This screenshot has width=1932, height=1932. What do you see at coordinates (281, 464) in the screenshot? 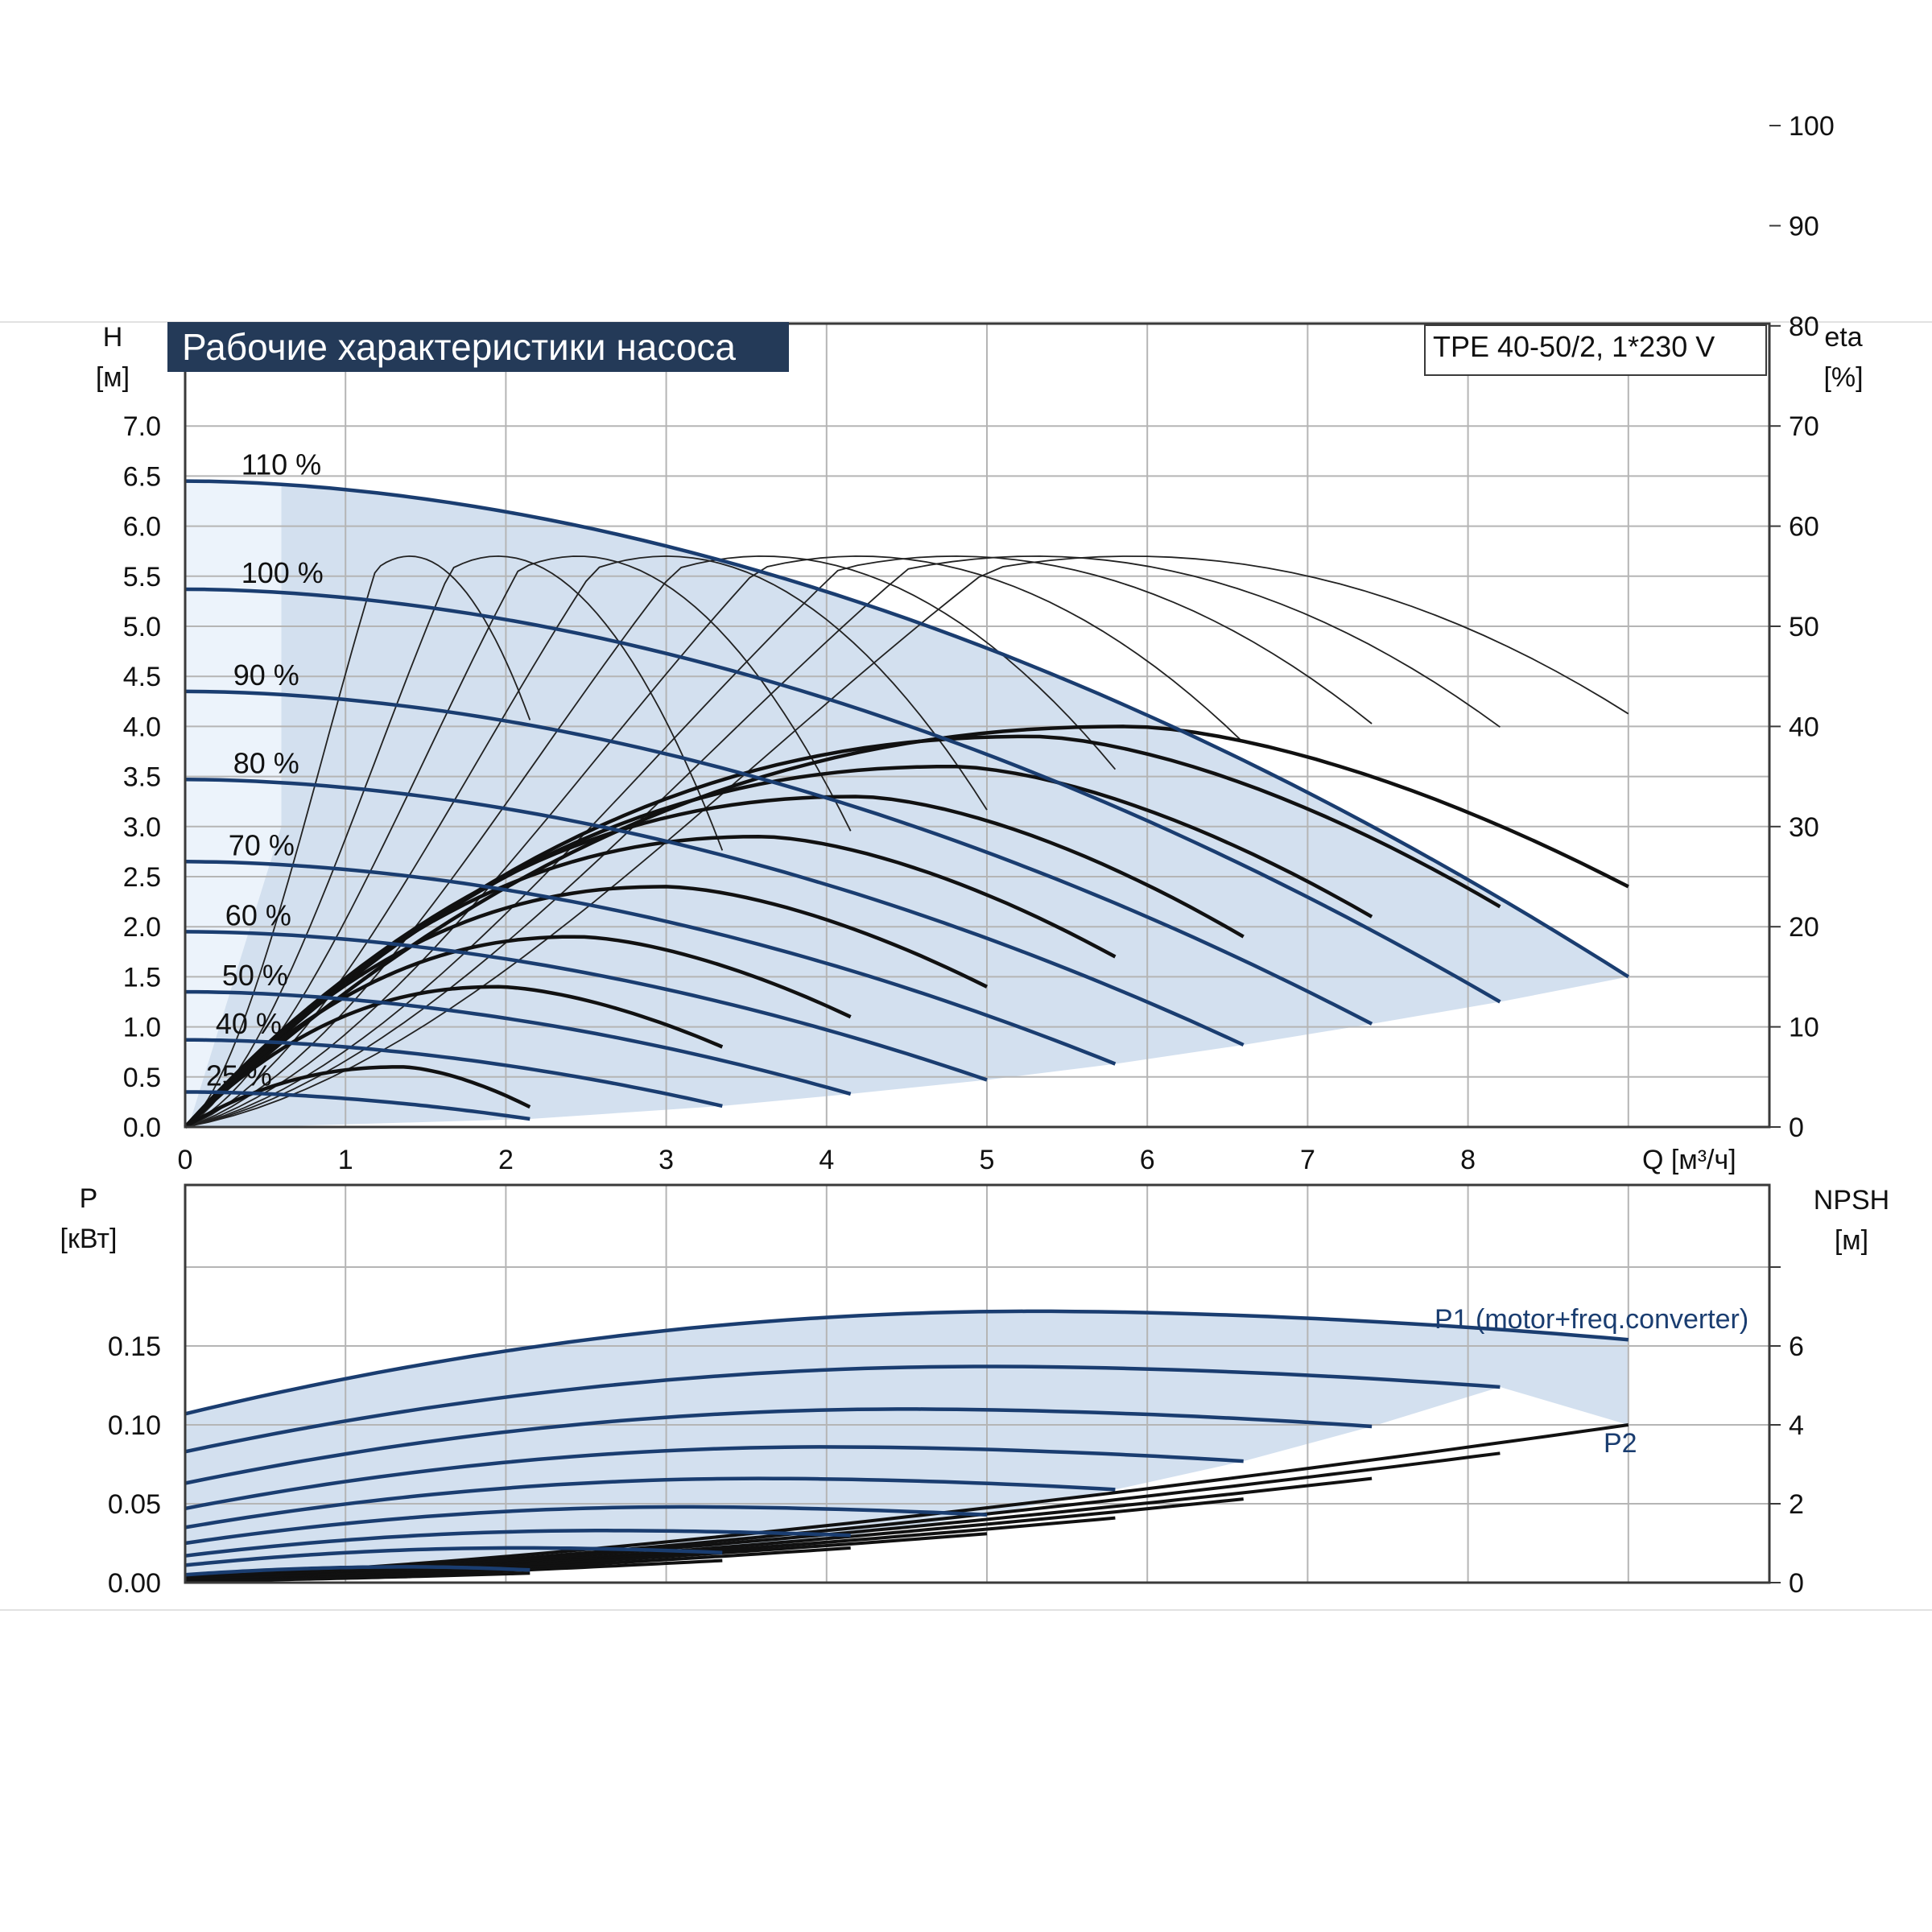
I see `speed-label: 110 %` at bounding box center [281, 464].